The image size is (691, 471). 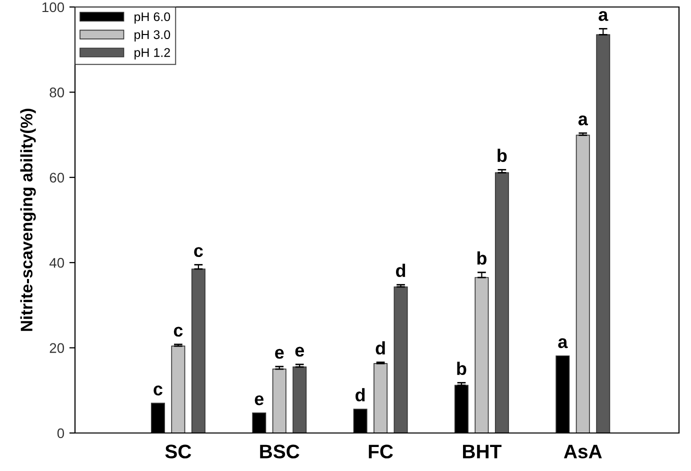 What do you see at coordinates (152, 18) in the screenshot?
I see `legend-label: pH 6.0` at bounding box center [152, 18].